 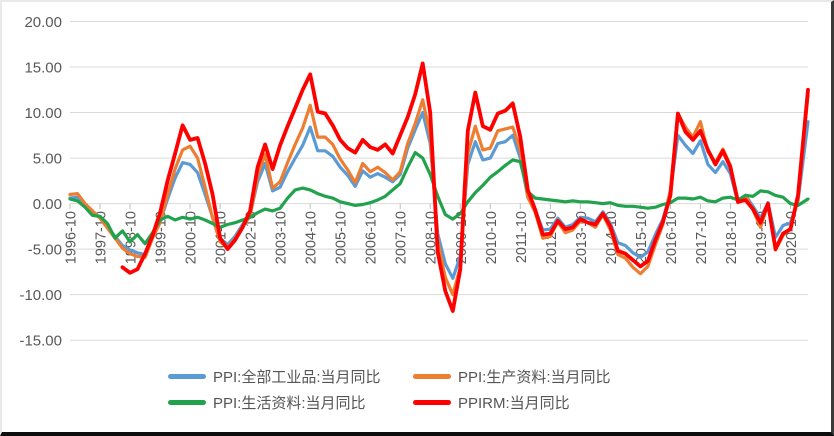 I want to click on legend-item-2: PPI:生活资料:当月同比, so click(x=290, y=402).